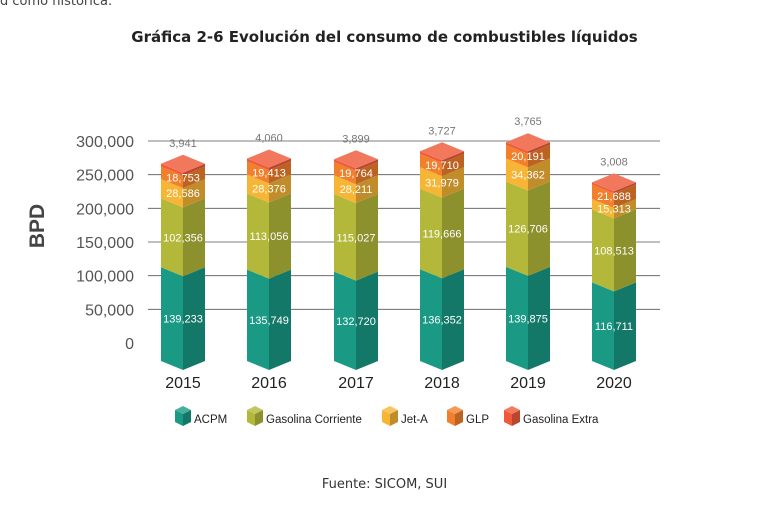 The height and width of the screenshot is (514, 769). What do you see at coordinates (183, 238) in the screenshot?
I see `data-label: 102,356` at bounding box center [183, 238].